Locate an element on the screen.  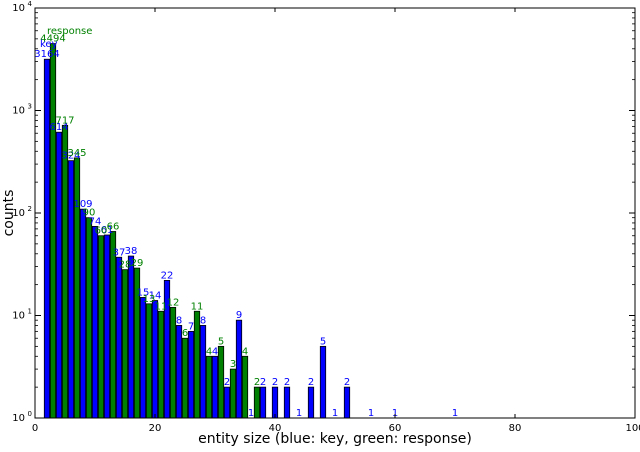
annotations-layer: response key is located at coordinates (66, 38).